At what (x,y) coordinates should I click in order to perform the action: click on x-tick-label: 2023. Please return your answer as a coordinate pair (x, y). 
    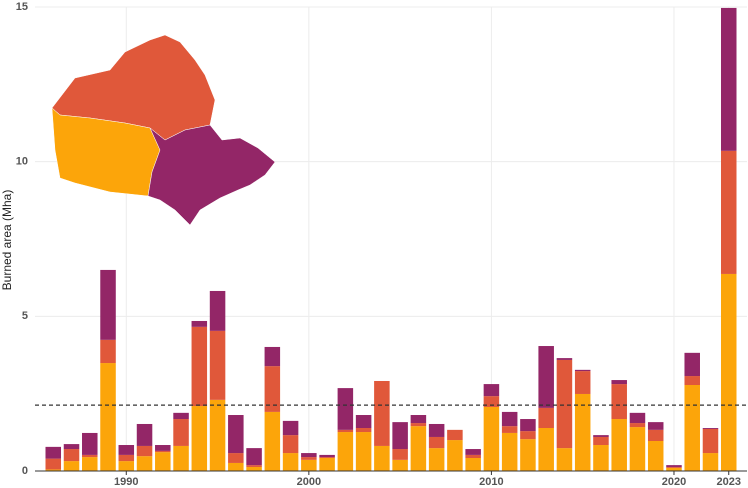
    Looking at the image, I should click on (729, 482).